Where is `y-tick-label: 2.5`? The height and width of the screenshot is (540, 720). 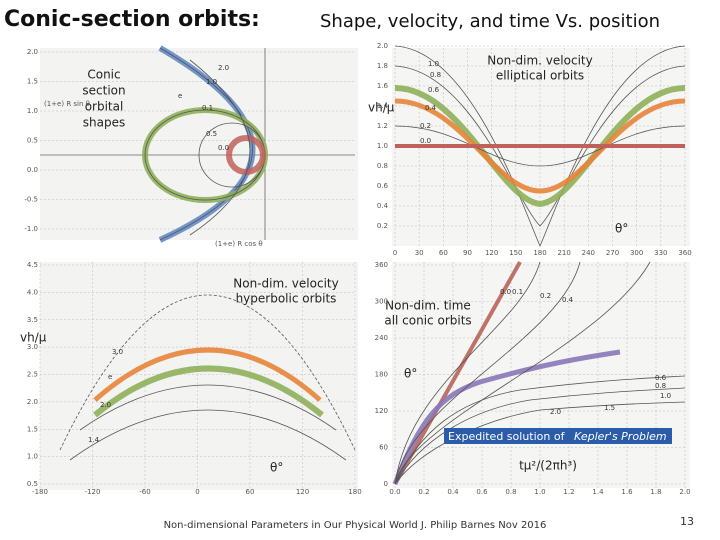 y-tick-label: 2.5 is located at coordinates (32, 375).